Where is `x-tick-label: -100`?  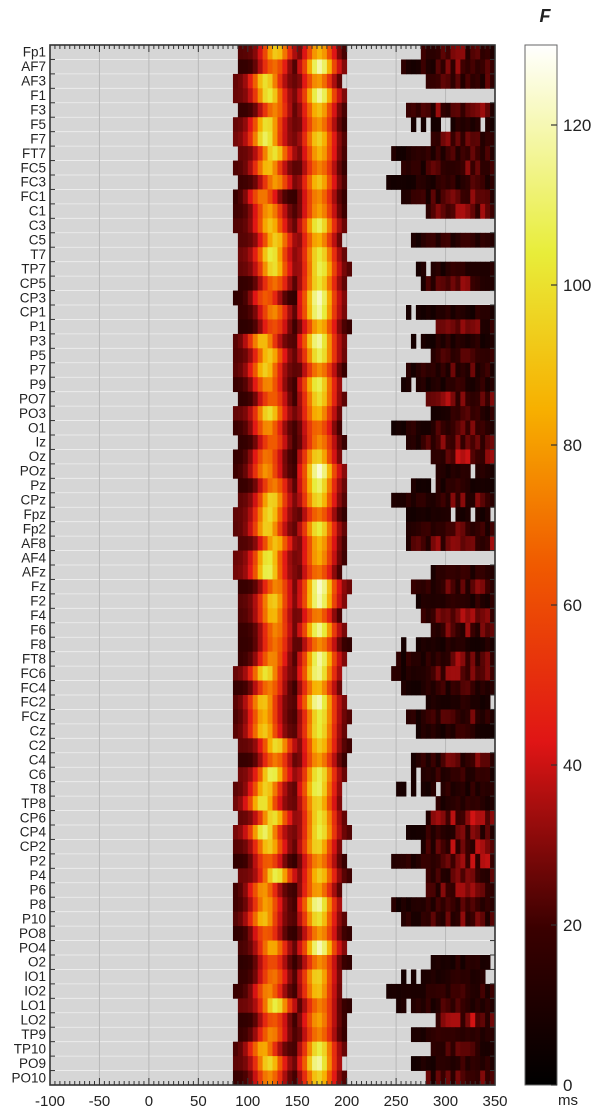
x-tick-label: -100 is located at coordinates (50, 1101).